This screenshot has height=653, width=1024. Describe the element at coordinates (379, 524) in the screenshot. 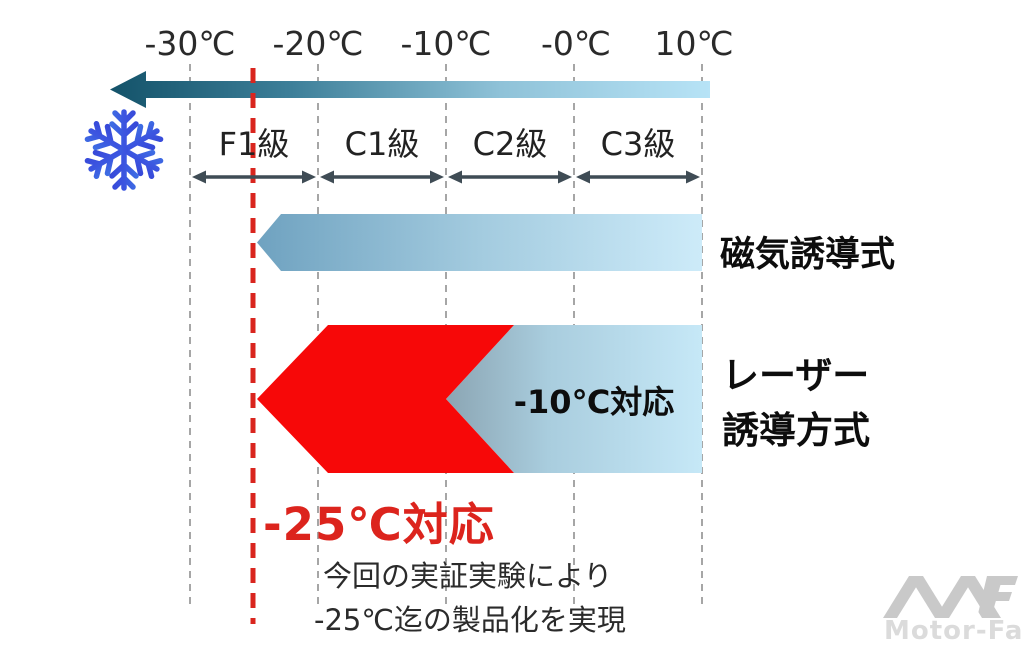

I see `minus25-highlight-title: -25℃対応` at that location.